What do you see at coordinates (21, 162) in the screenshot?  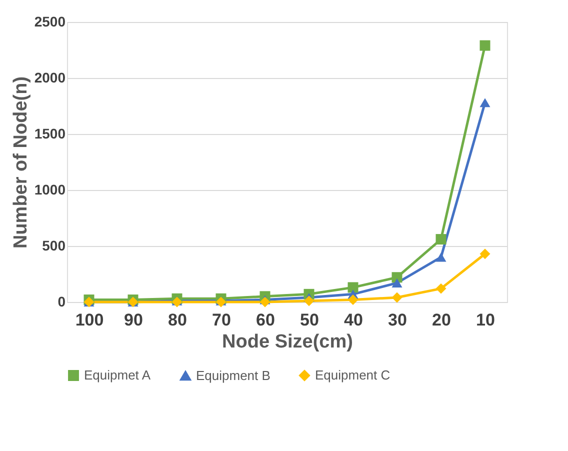 I see `y-axis-title: Number of Node(n)` at bounding box center [21, 162].